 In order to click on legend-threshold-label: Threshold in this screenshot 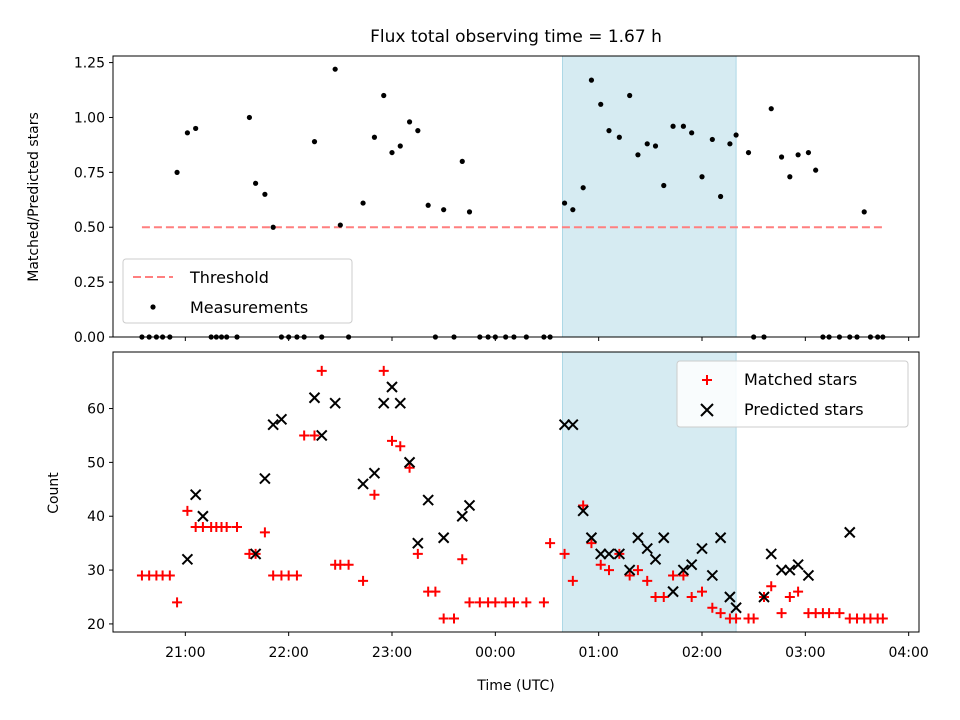, I will do `click(229, 277)`.